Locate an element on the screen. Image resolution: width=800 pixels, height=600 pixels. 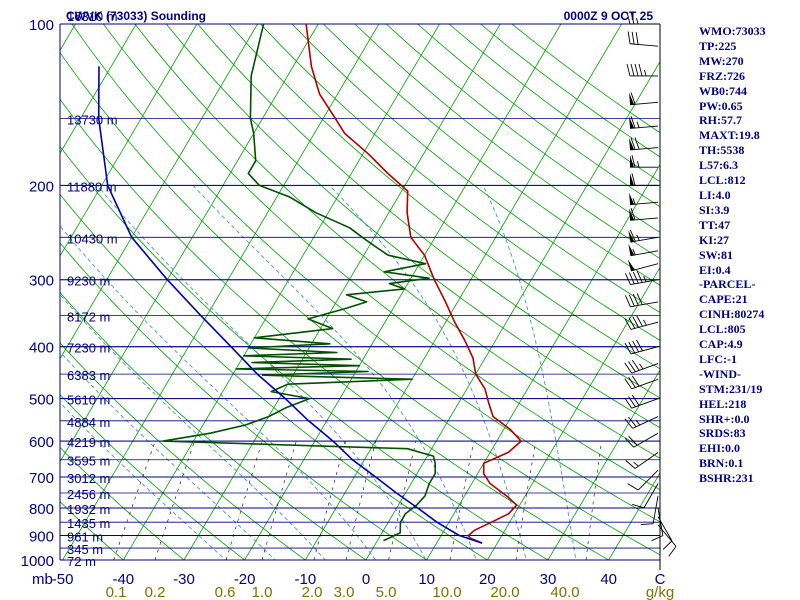
stat-line: LI:4.0 is located at coordinates (715, 194).